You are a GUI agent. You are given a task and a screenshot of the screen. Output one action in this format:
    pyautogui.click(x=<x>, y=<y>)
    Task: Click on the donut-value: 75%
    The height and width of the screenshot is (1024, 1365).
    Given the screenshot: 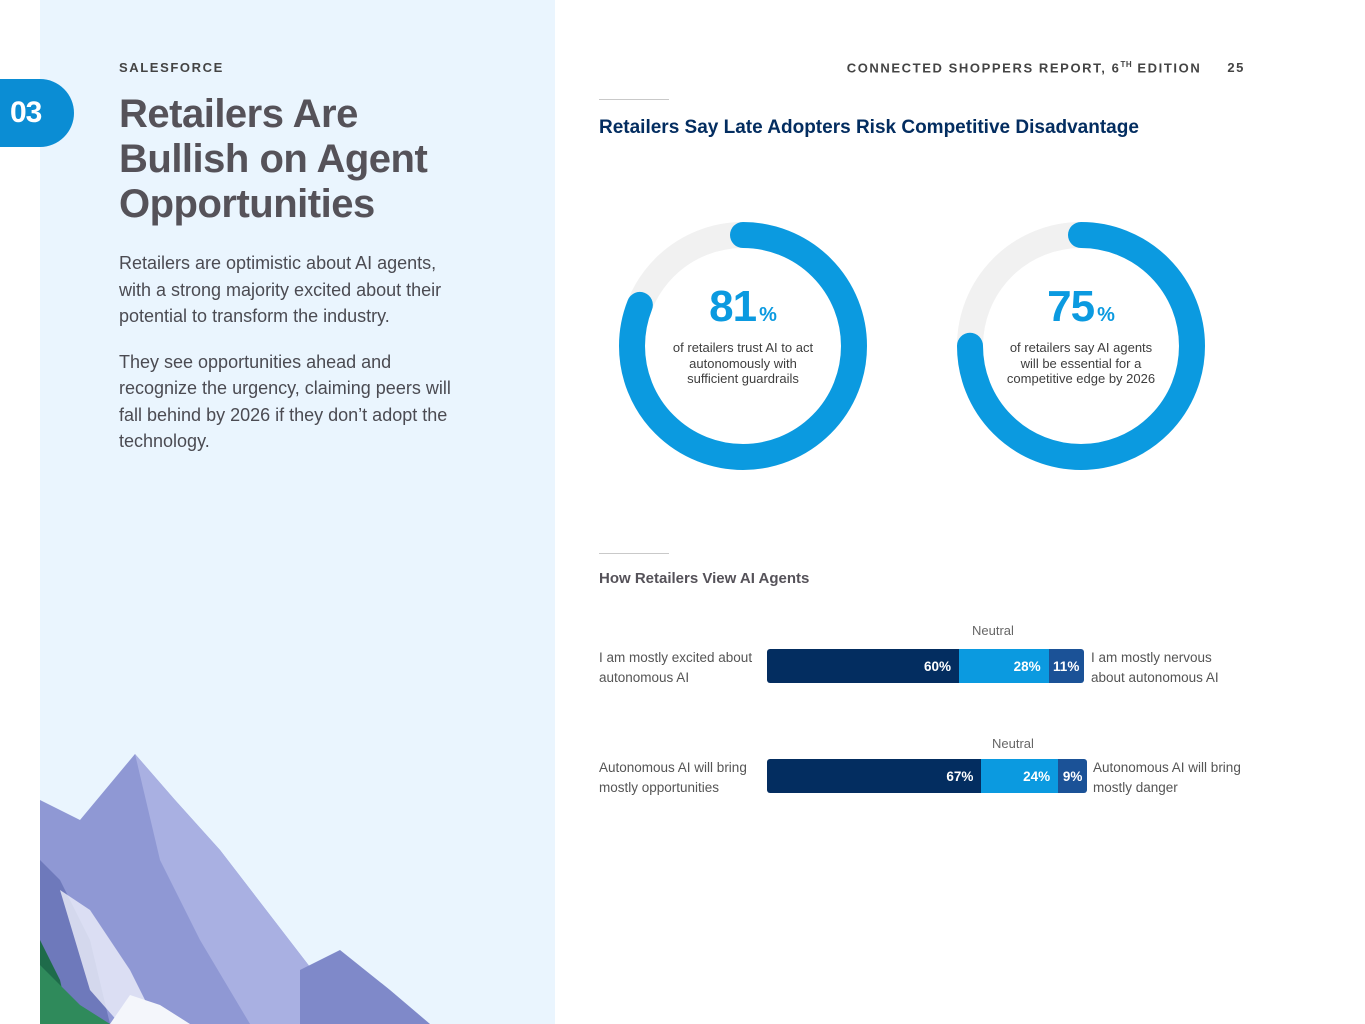 What is the action you would take?
    pyautogui.click(x=1081, y=307)
    